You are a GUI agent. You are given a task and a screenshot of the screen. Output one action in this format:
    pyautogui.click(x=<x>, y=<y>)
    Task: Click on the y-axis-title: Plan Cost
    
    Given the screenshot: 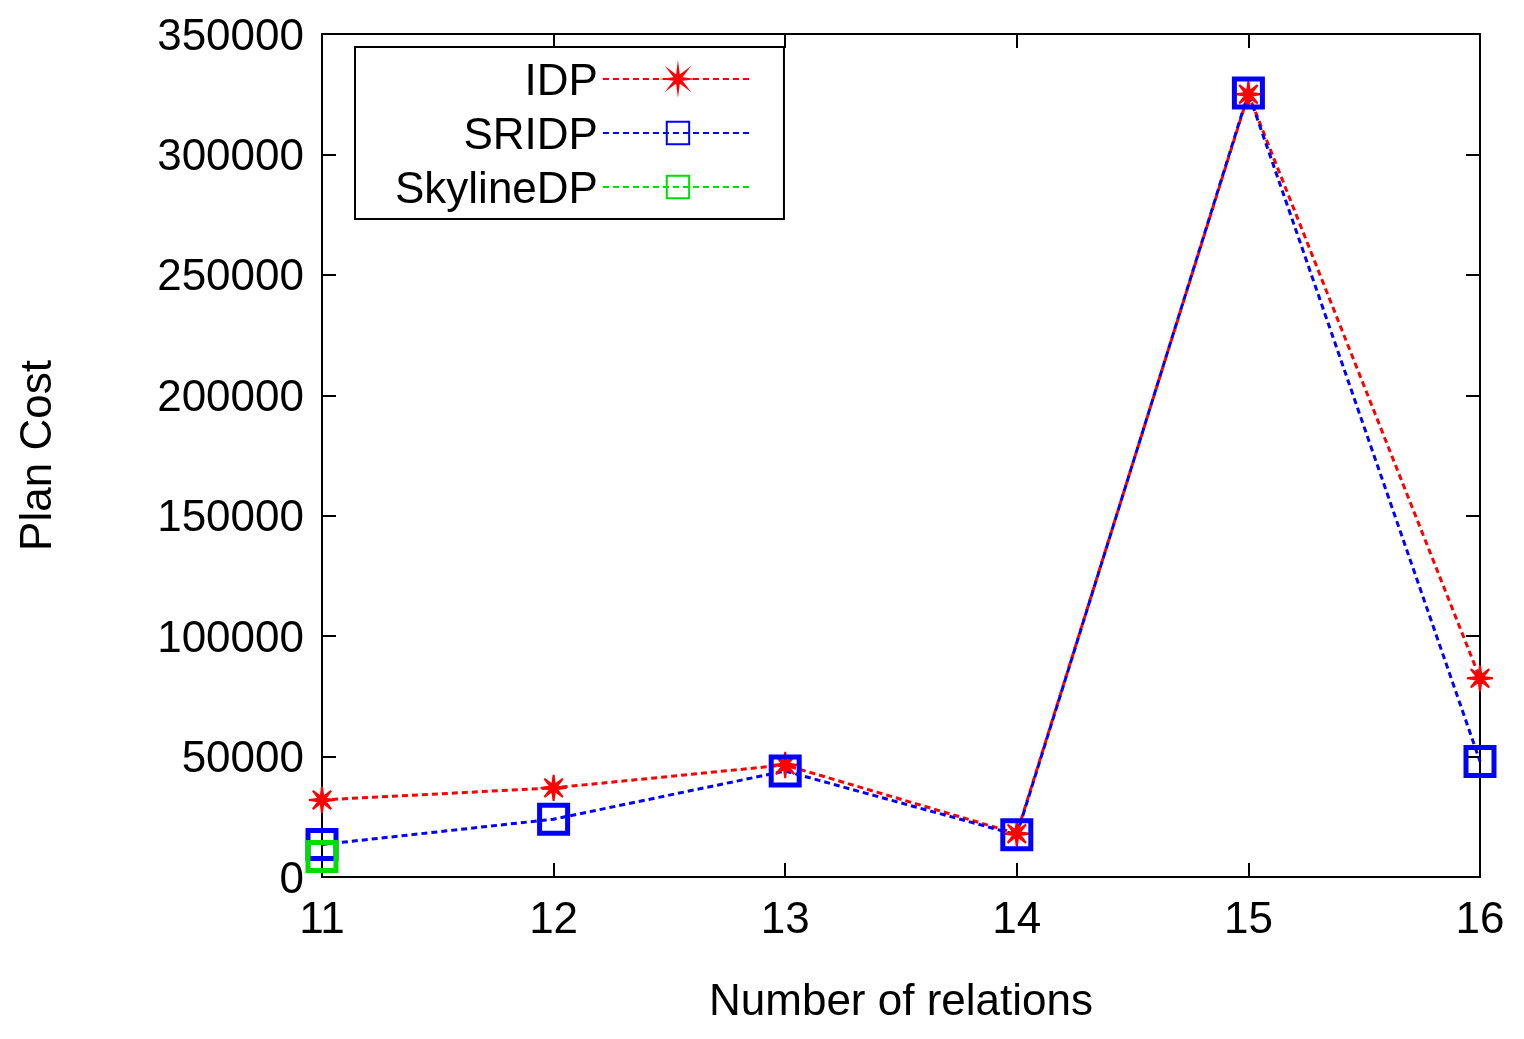 What is the action you would take?
    pyautogui.click(x=35, y=455)
    